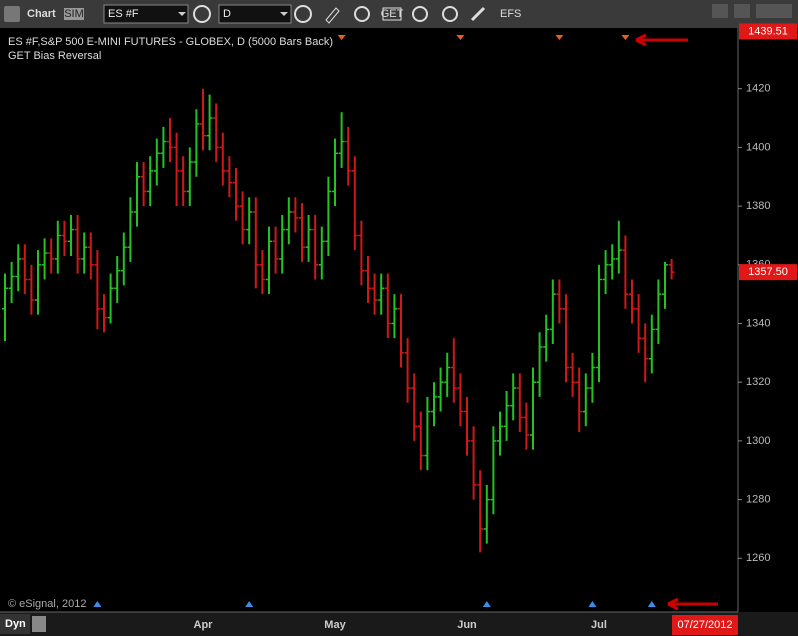 This screenshot has width=798, height=636. Describe the element at coordinates (146, 14) in the screenshot. I see `symbol-box` at that location.